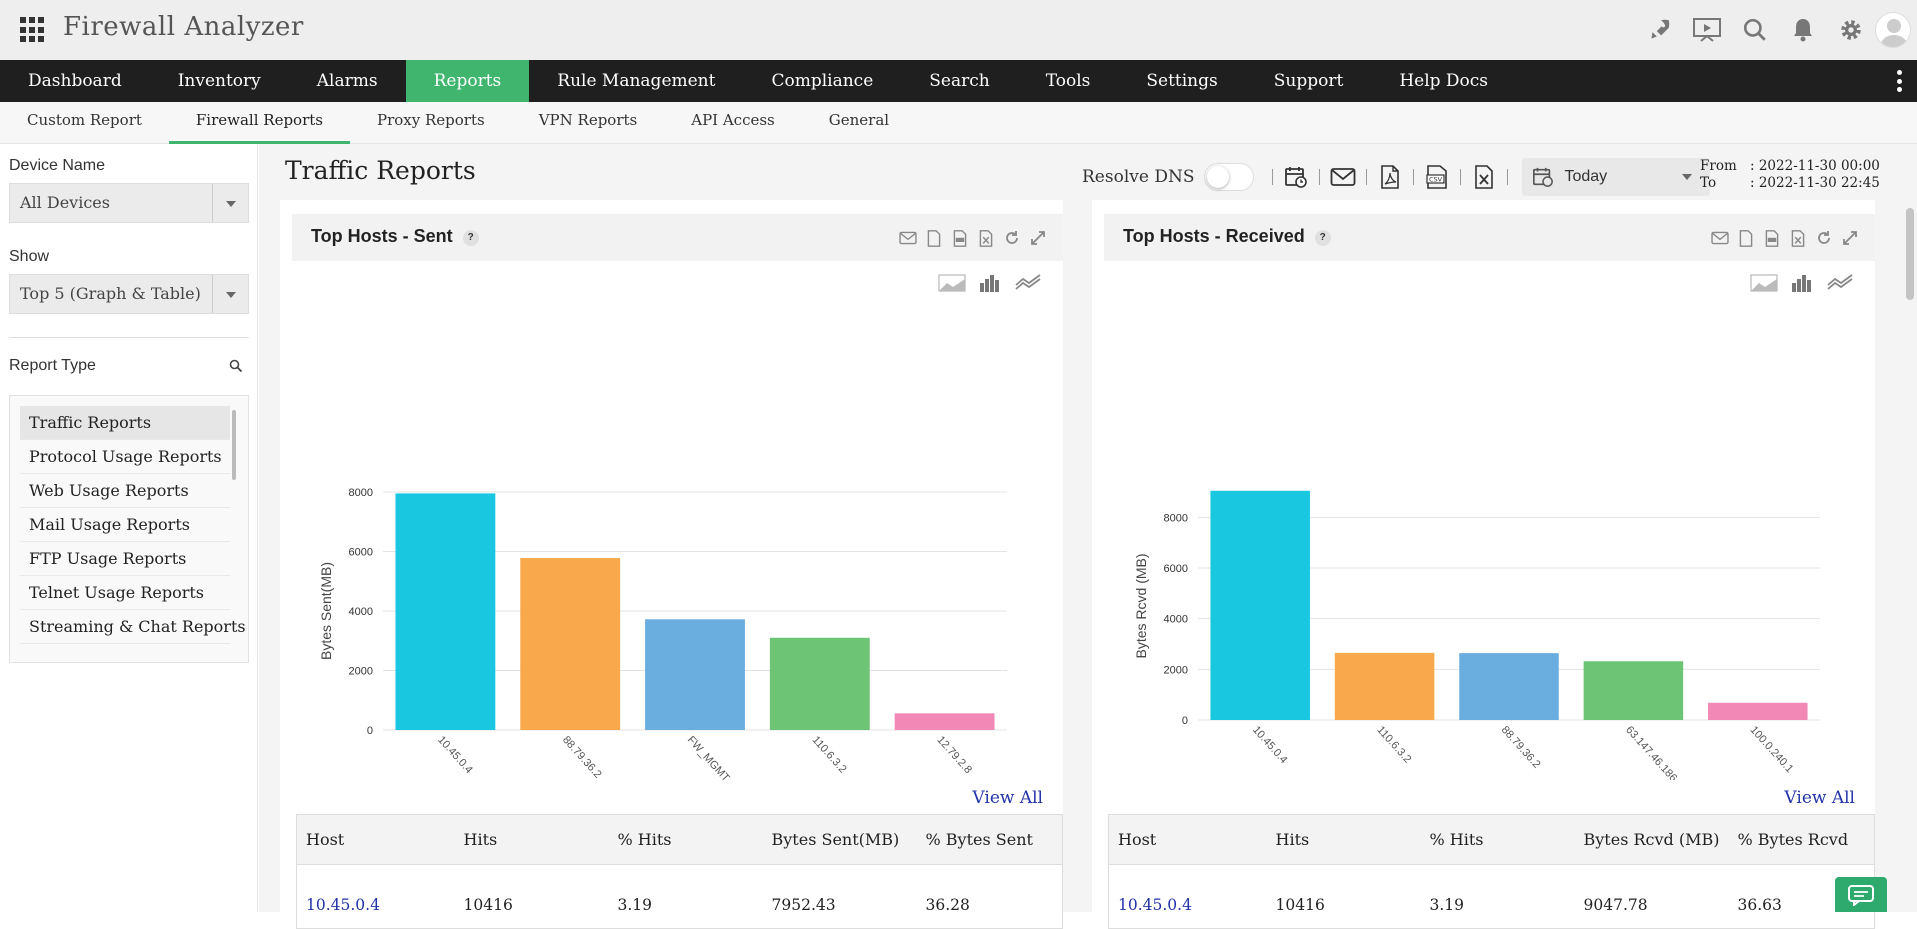 Image resolution: width=1917 pixels, height=929 pixels. What do you see at coordinates (75, 81) in the screenshot?
I see `nav-dashboard: Dashboard` at bounding box center [75, 81].